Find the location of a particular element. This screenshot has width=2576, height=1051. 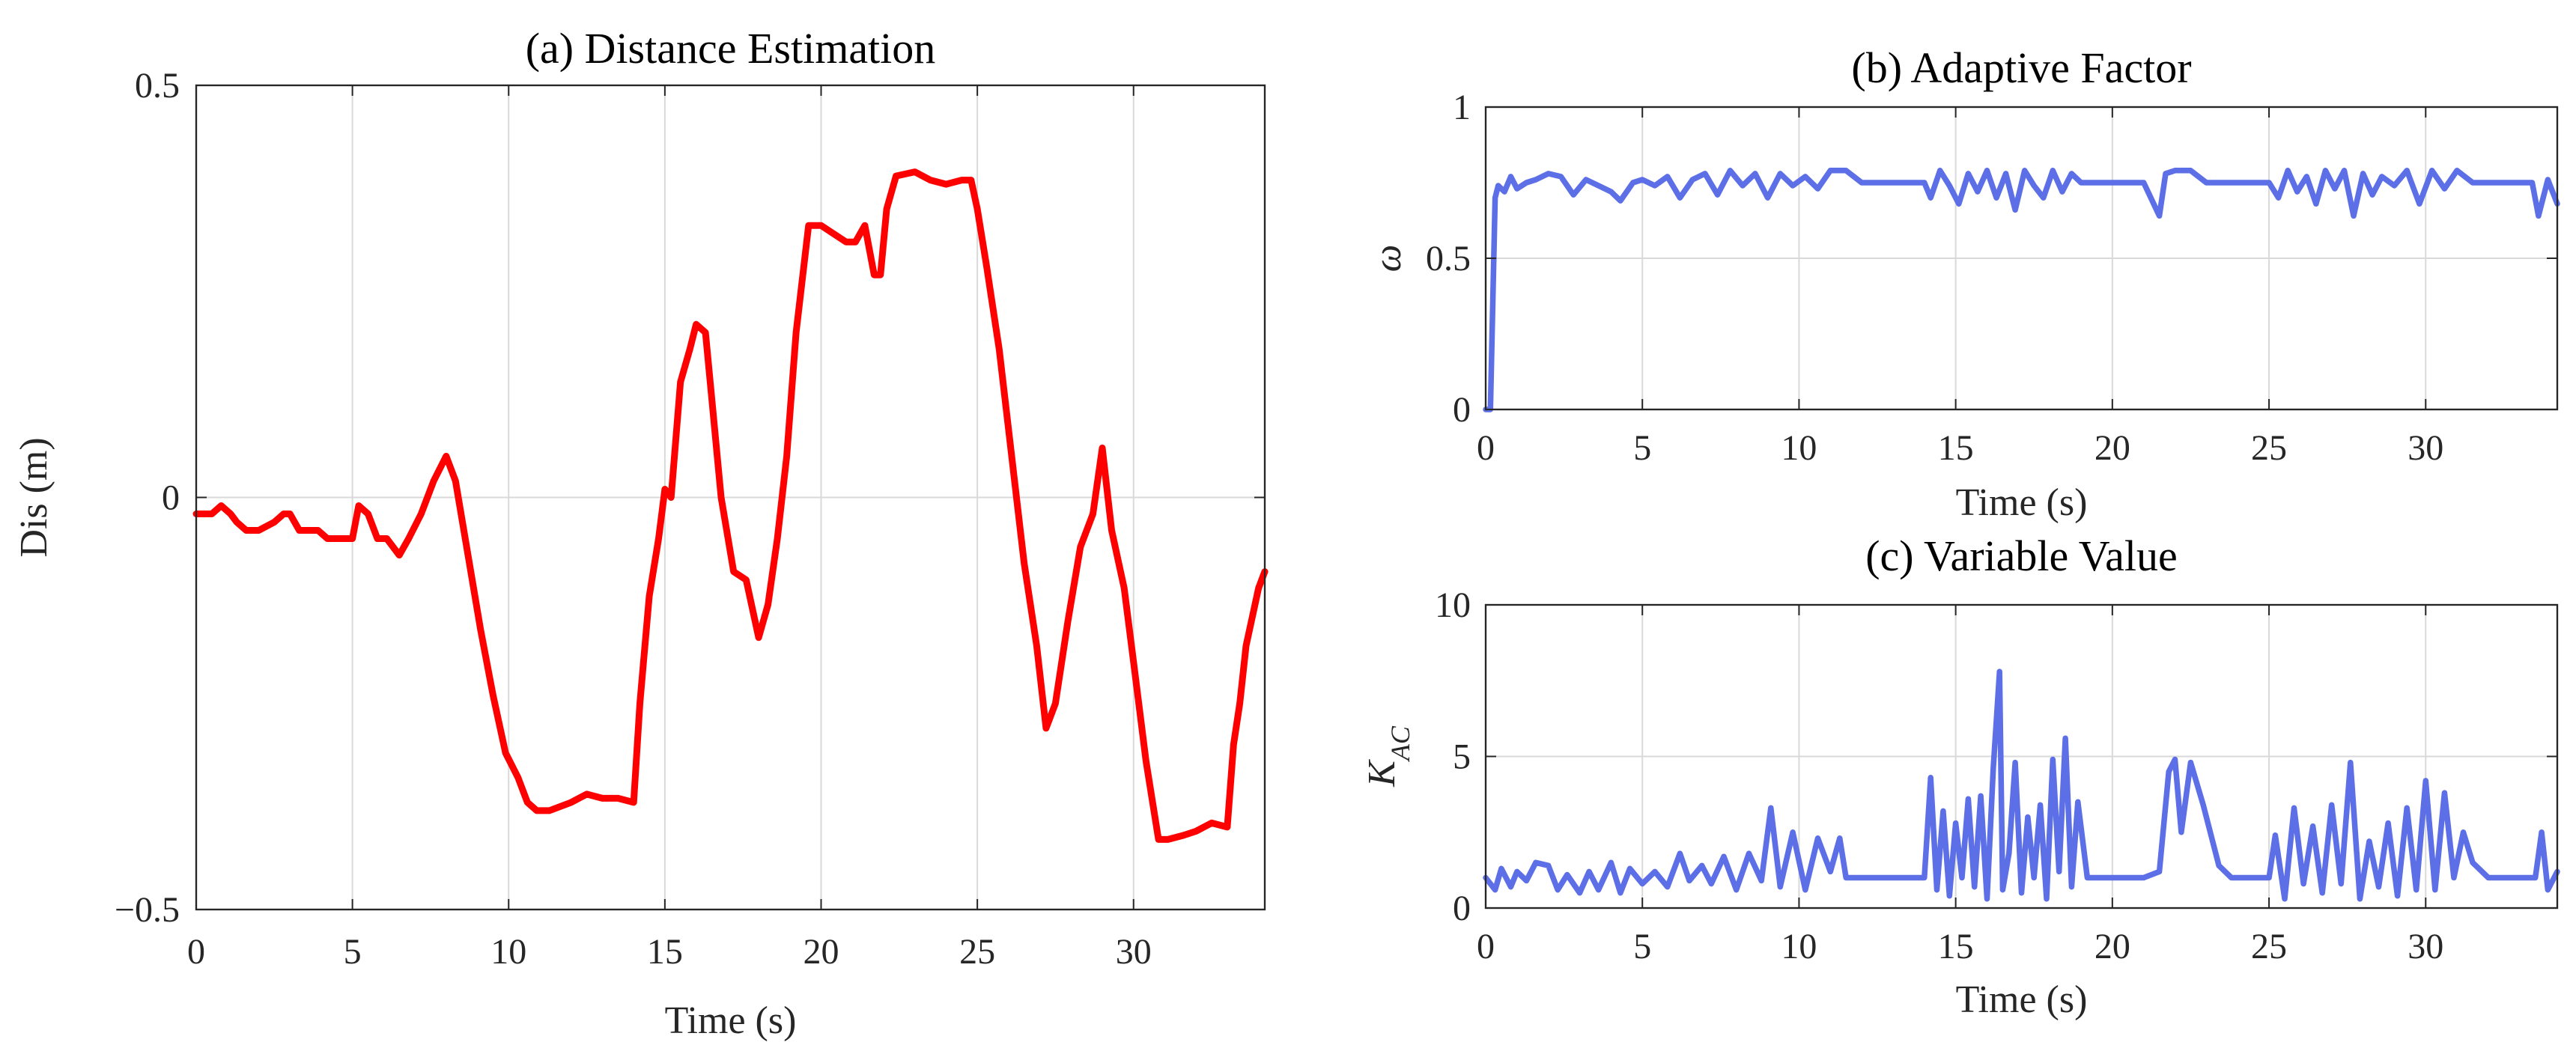

chart-title-a: (a) Distance Estimation is located at coordinates (731, 48).